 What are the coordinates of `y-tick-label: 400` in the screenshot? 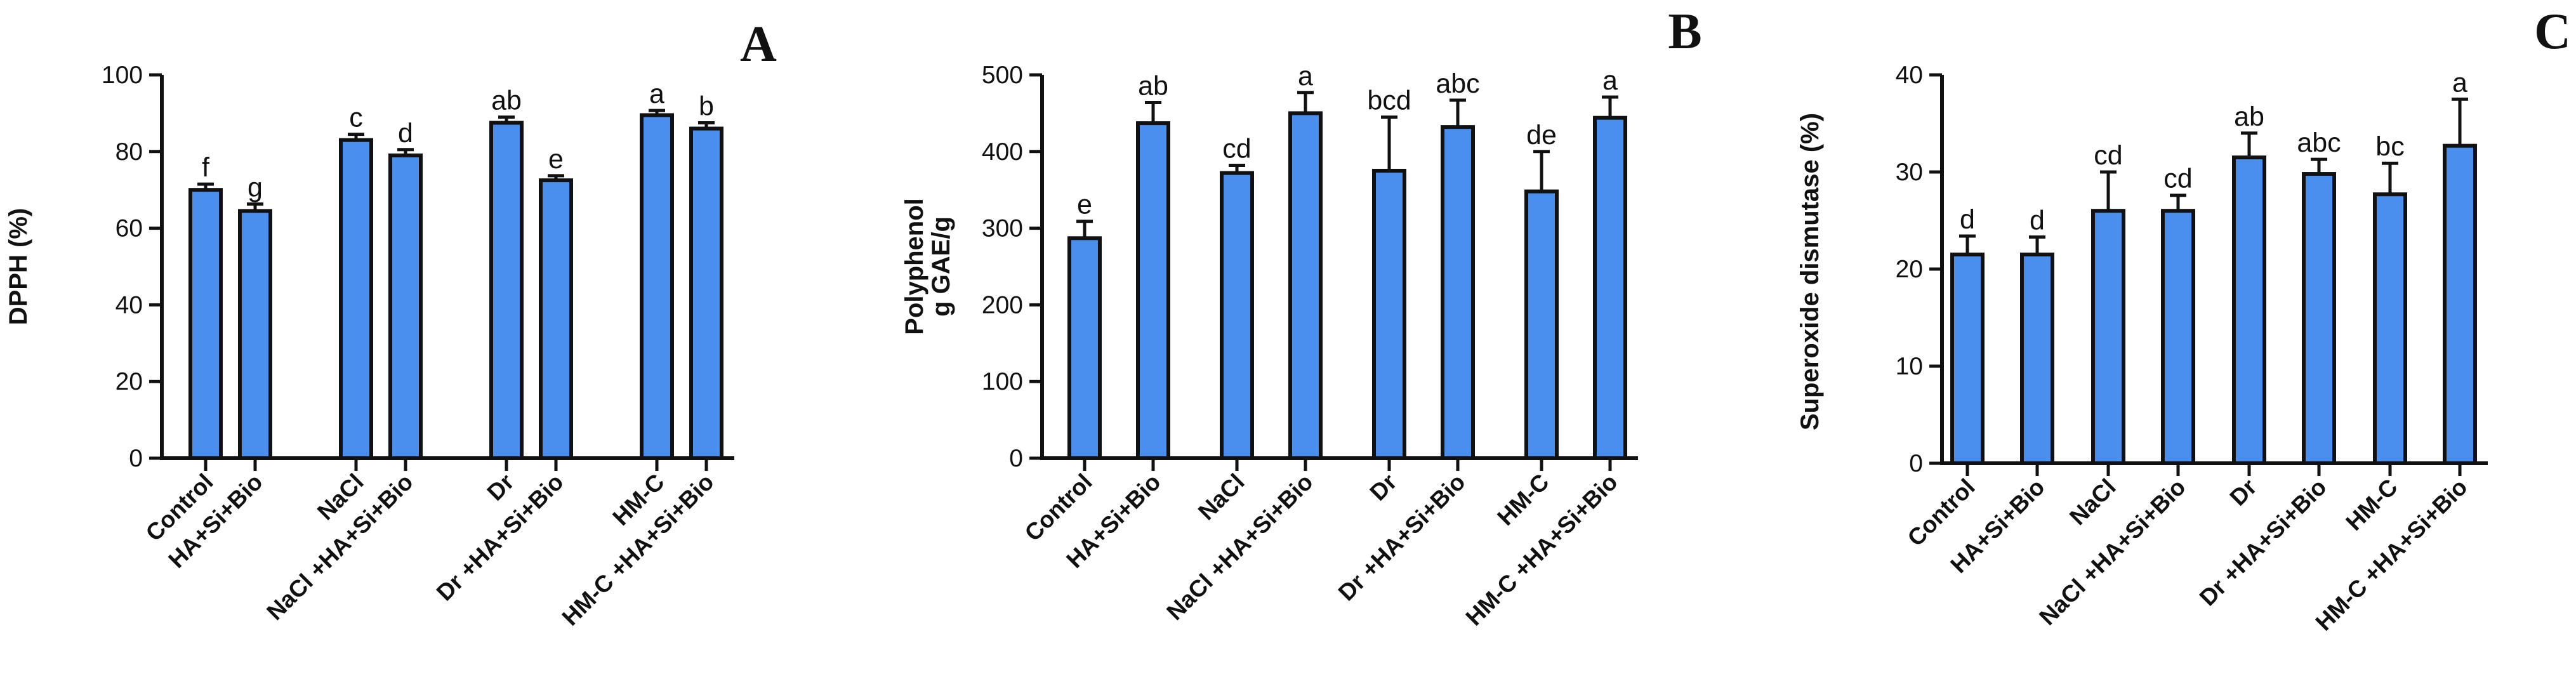 It's located at (1003, 152).